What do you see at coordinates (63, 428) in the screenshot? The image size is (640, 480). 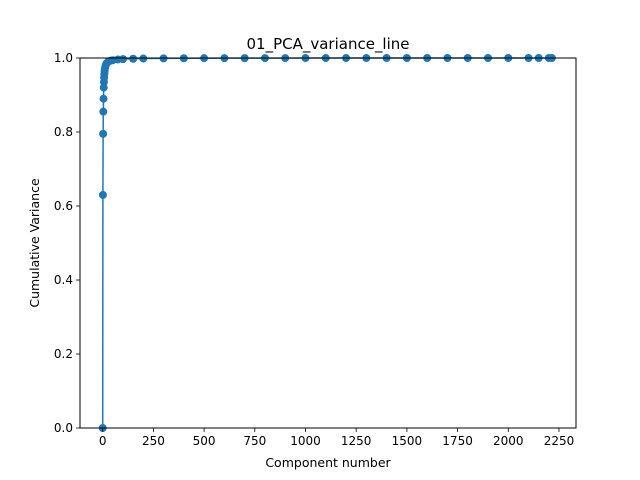 I see `y-tick-label: 0.0` at bounding box center [63, 428].